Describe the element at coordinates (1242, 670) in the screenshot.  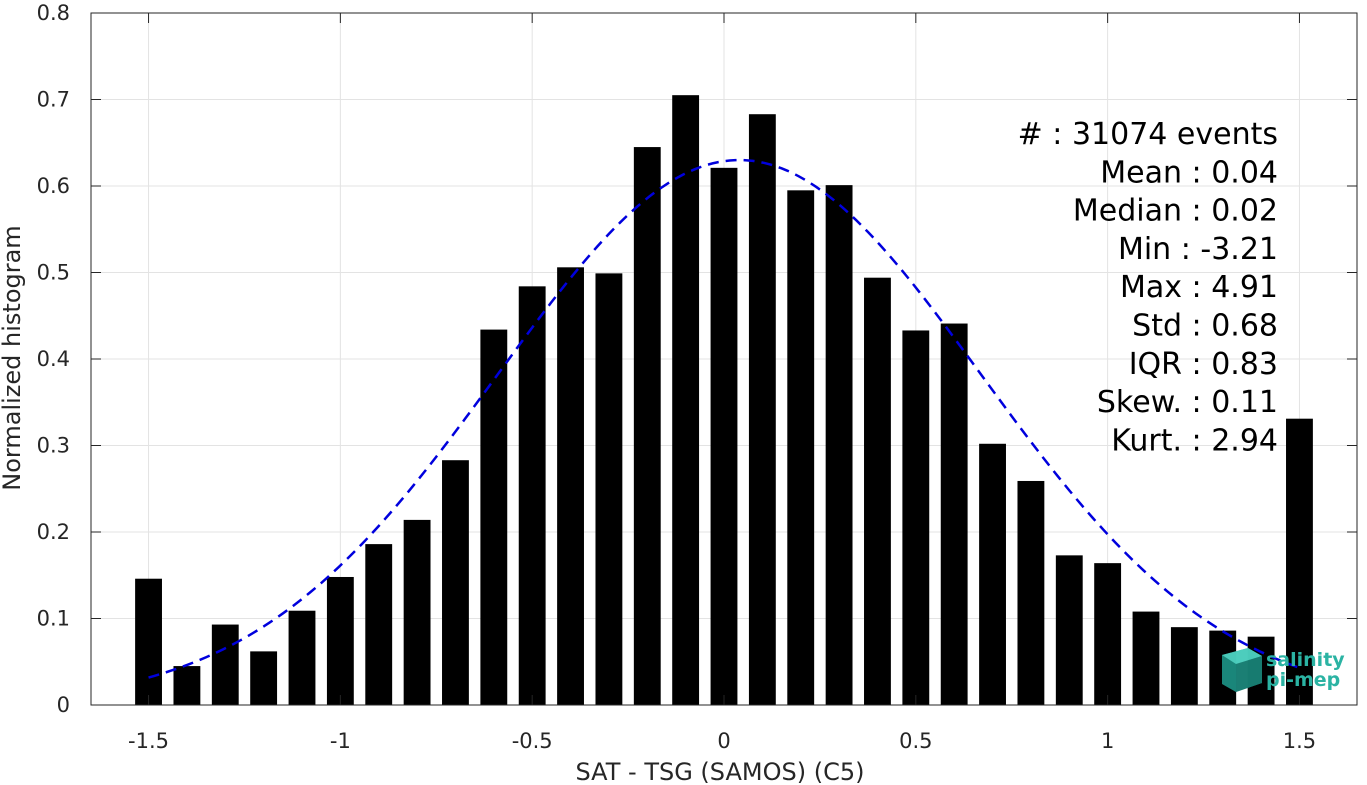
I see `logo-cube-icon` at that location.